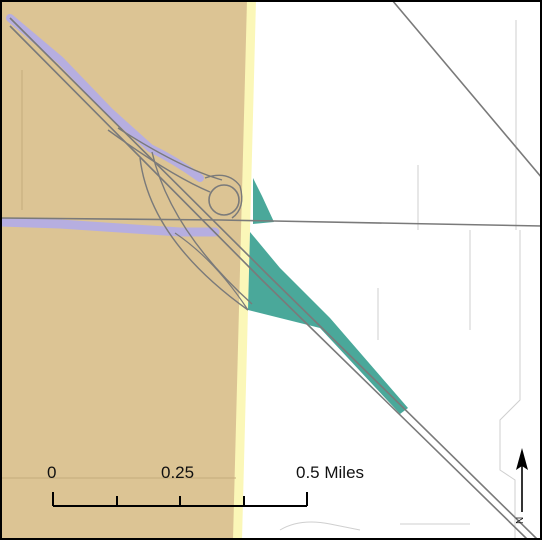  Describe the element at coordinates (110, 227) in the screenshot. I see `lavender-shoulder-road` at that location.